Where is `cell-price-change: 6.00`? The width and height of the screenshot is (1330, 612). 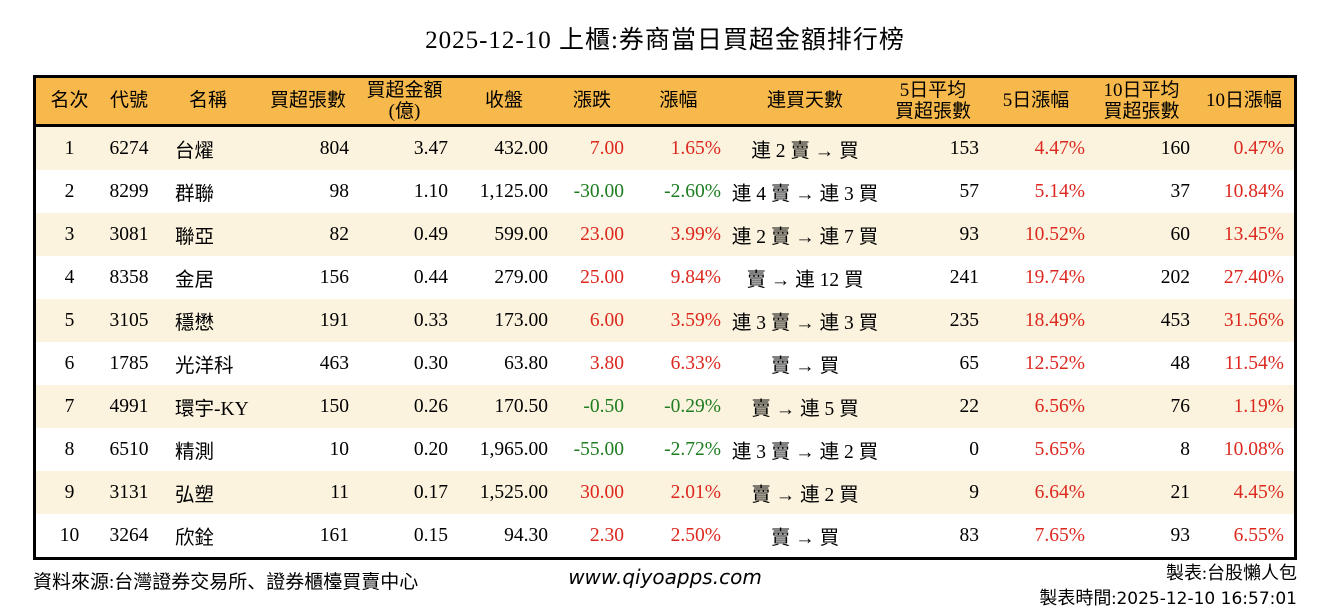 cell-price-change: 6.00 is located at coordinates (606, 320).